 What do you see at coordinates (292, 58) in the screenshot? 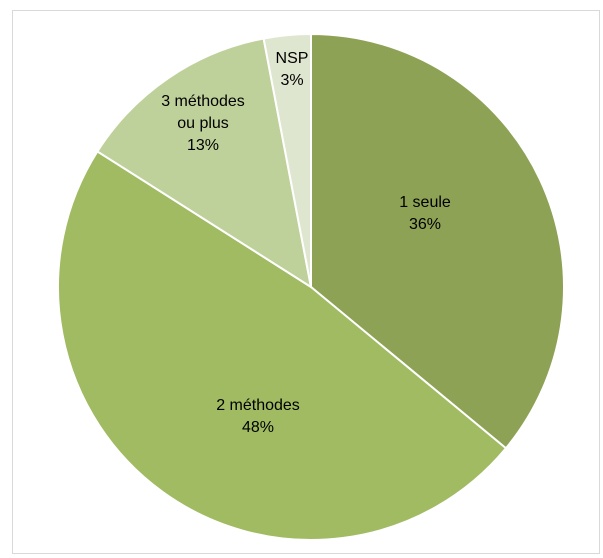
I see `pie-slice-label-line: NSP` at bounding box center [292, 58].